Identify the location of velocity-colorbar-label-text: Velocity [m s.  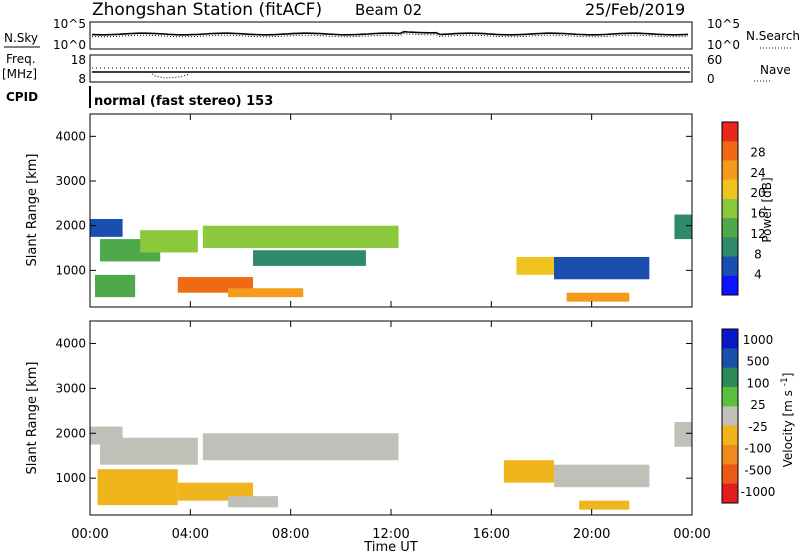
(788, 428).